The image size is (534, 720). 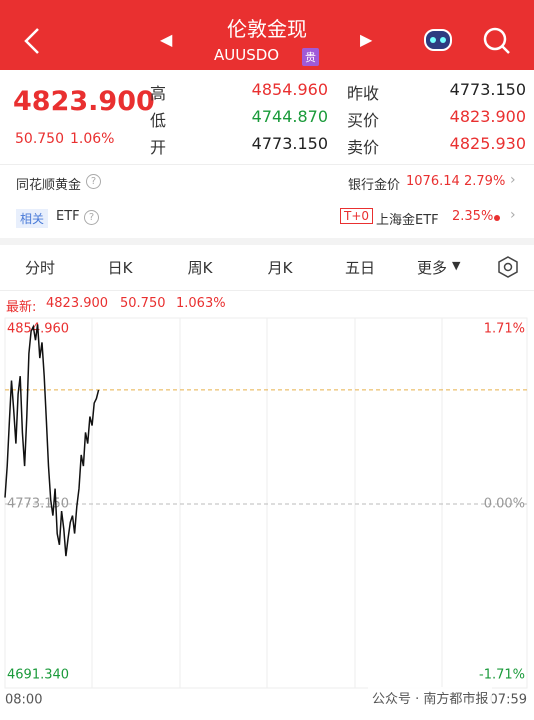 I want to click on dropdown-arrow: ▼, so click(x=456, y=265).